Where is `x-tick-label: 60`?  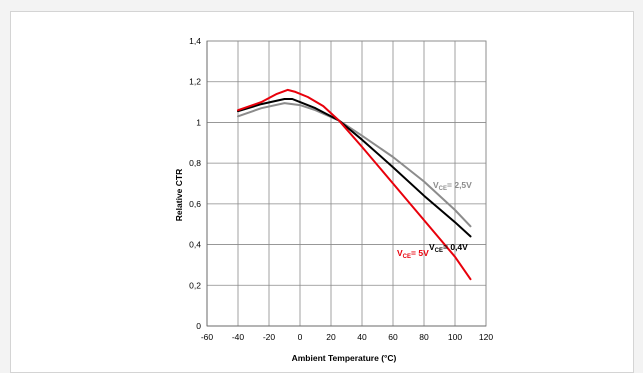 x-tick-label: 60 is located at coordinates (393, 337).